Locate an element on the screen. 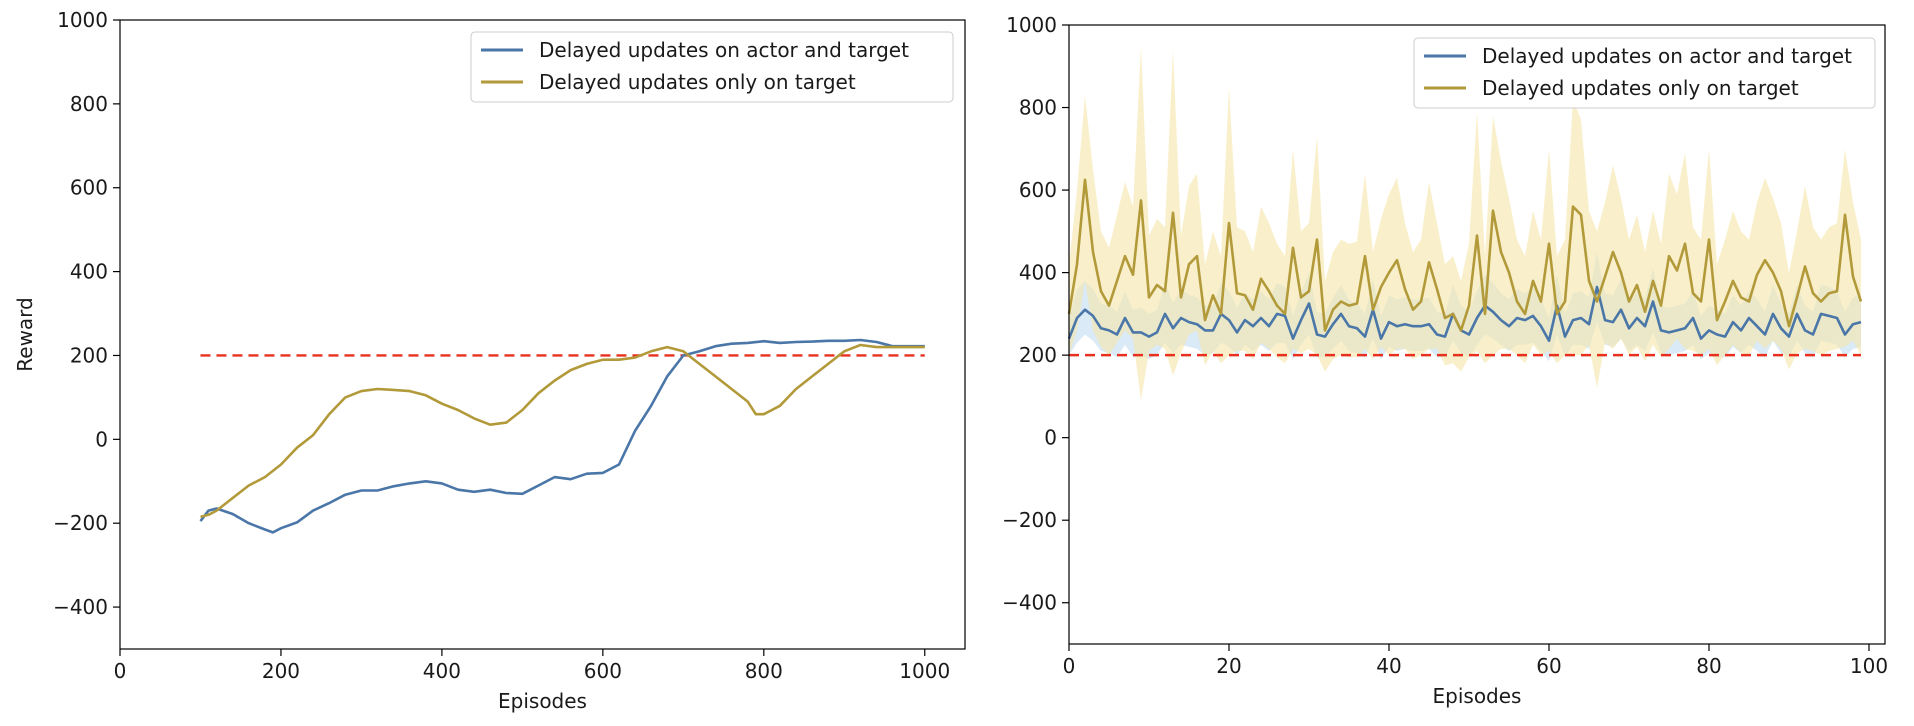 Image resolution: width=1914 pixels, height=726 pixels. chart-right-y-tick-label: −400 is located at coordinates (1029, 603).